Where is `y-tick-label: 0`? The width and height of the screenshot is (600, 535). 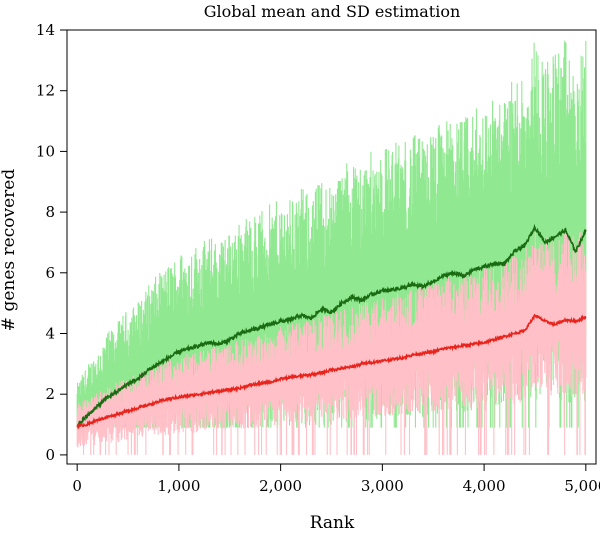 y-tick-label: 0 is located at coordinates (50, 455).